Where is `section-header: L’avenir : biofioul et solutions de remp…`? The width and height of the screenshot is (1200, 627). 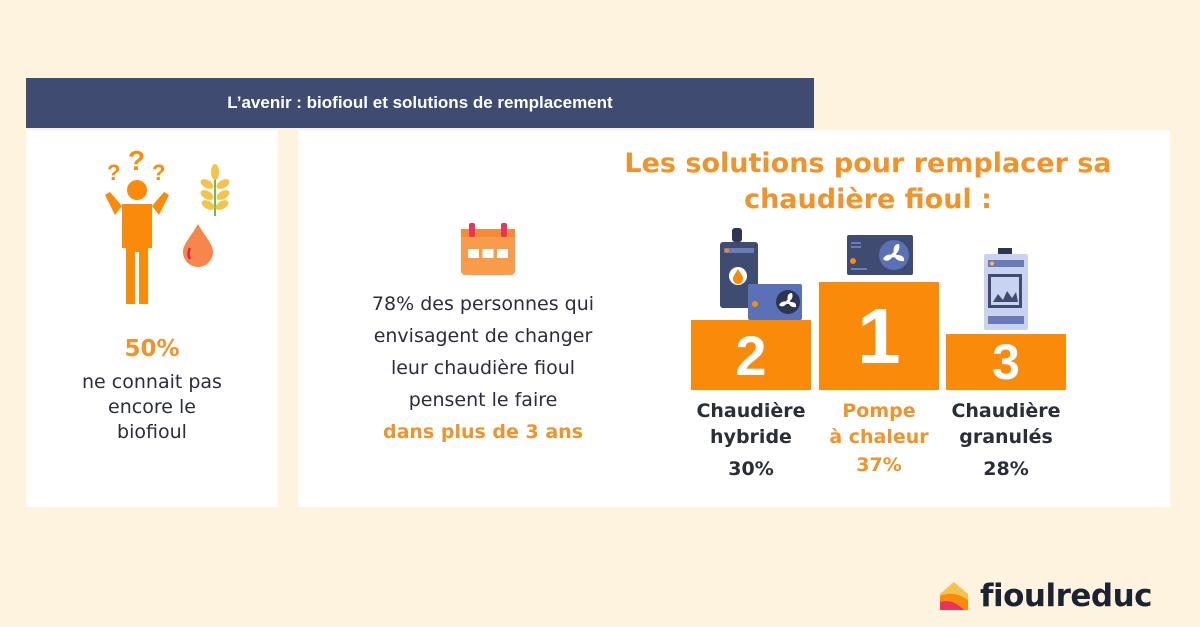 section-header: L’avenir : biofioul et solutions de remp… is located at coordinates (420, 103).